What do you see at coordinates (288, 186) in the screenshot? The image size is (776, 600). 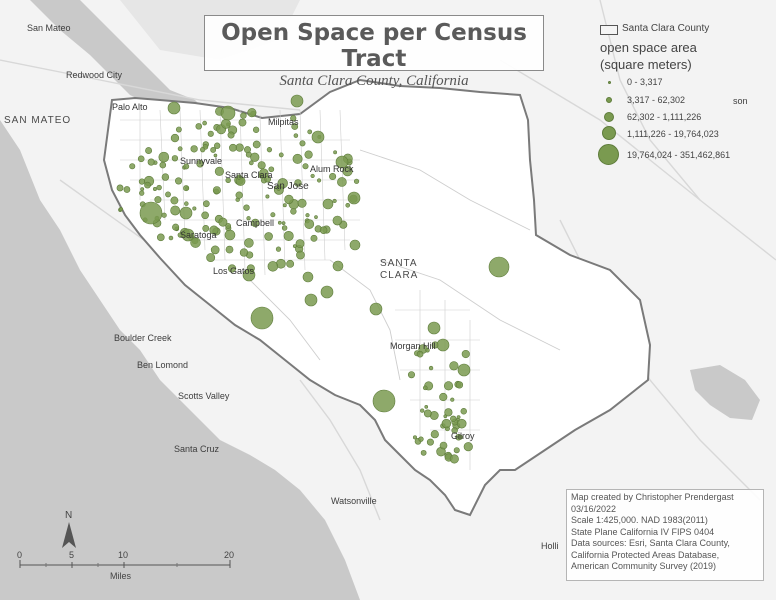 I see `place-label: San Jose` at bounding box center [288, 186].